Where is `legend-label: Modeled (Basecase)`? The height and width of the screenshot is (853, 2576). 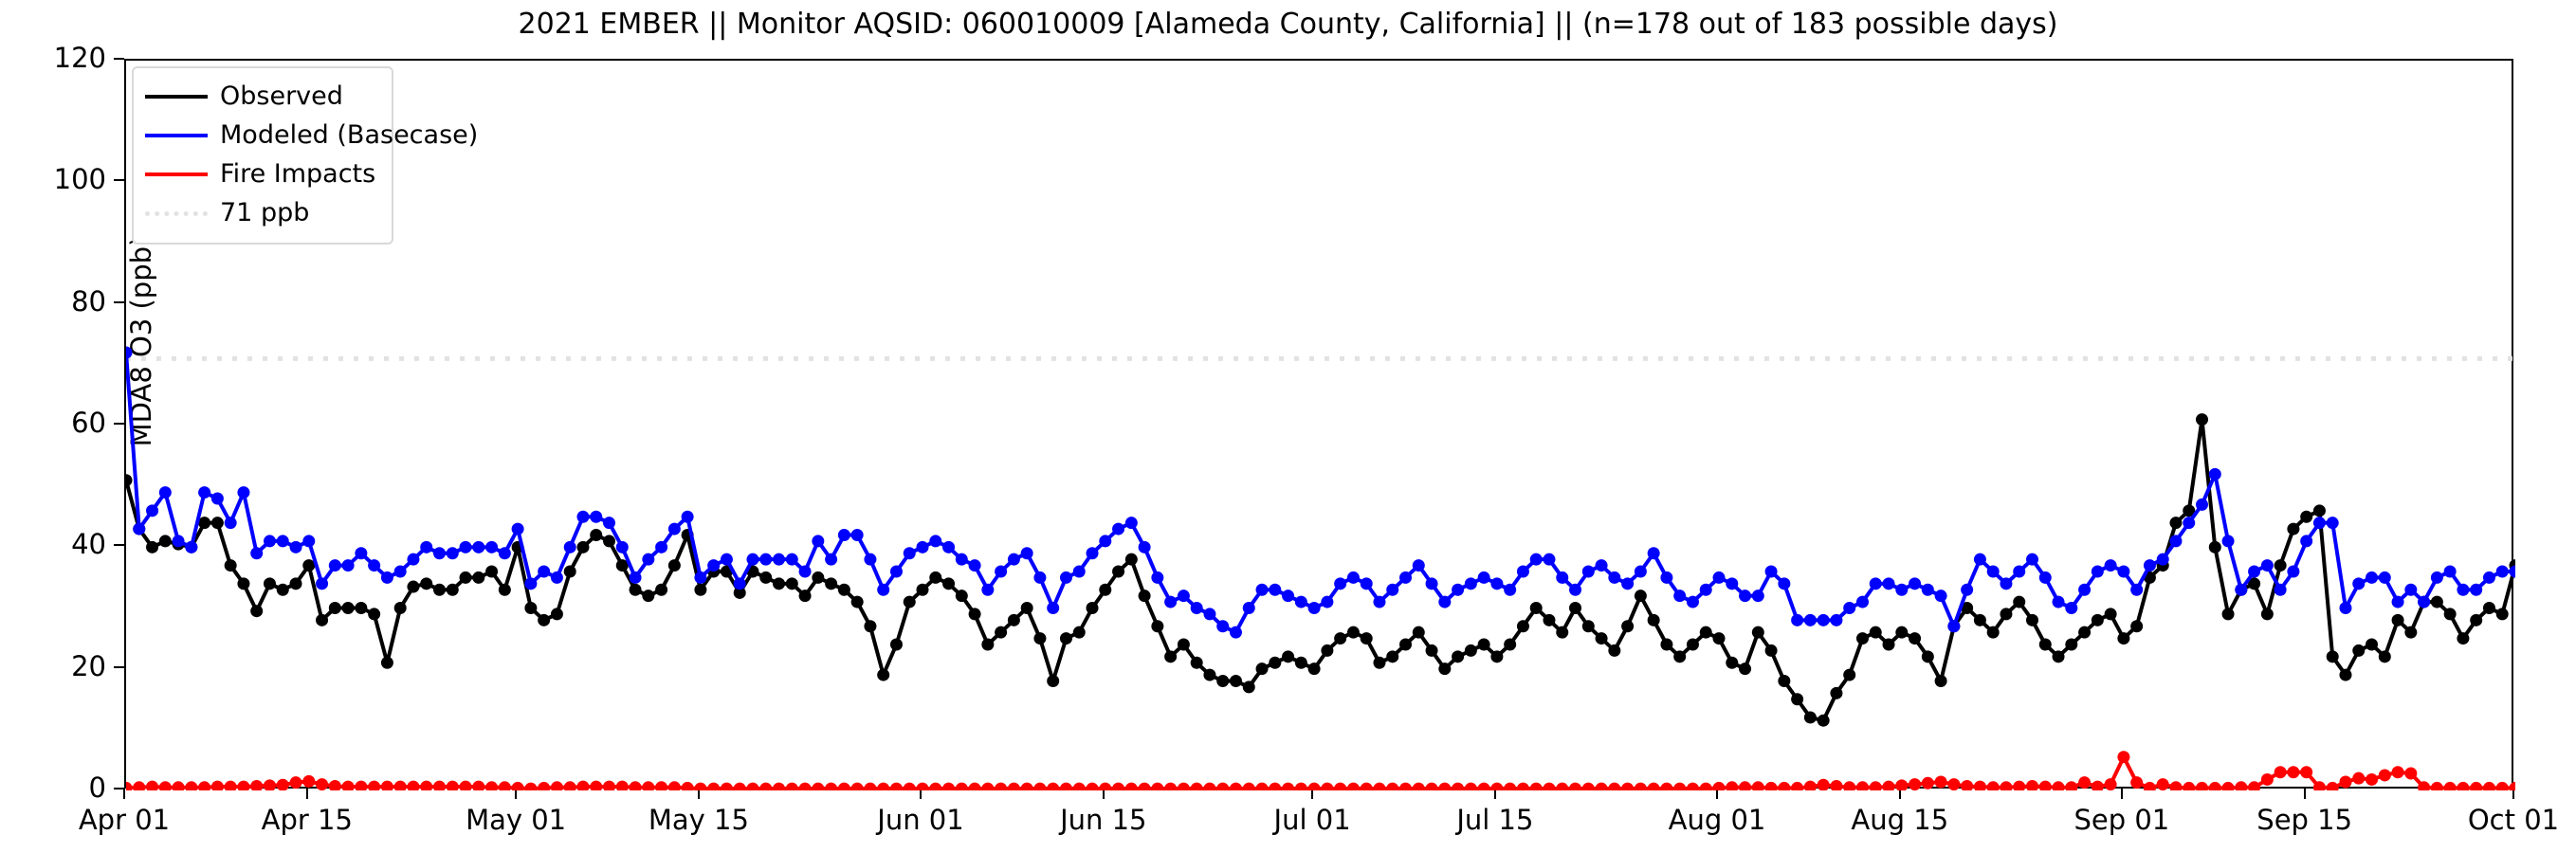
legend-label: Modeled (Basecase) is located at coordinates (349, 135).